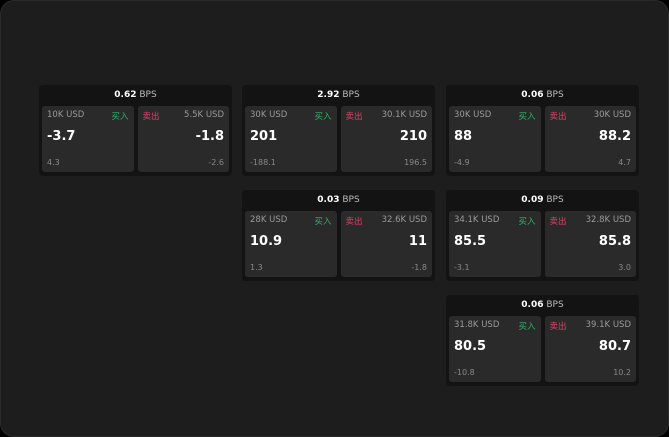  I want to click on sell-button: 卖出 5.5K USD -1.8 -2.6, so click(183, 139).